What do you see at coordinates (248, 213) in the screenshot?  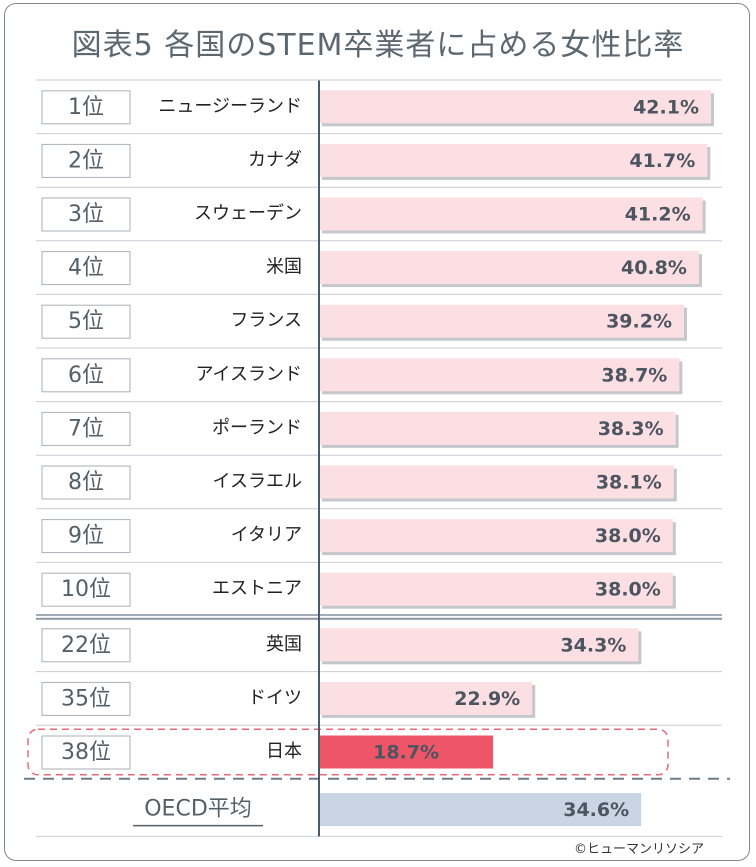 I see `country-label: スウェーデン` at bounding box center [248, 213].